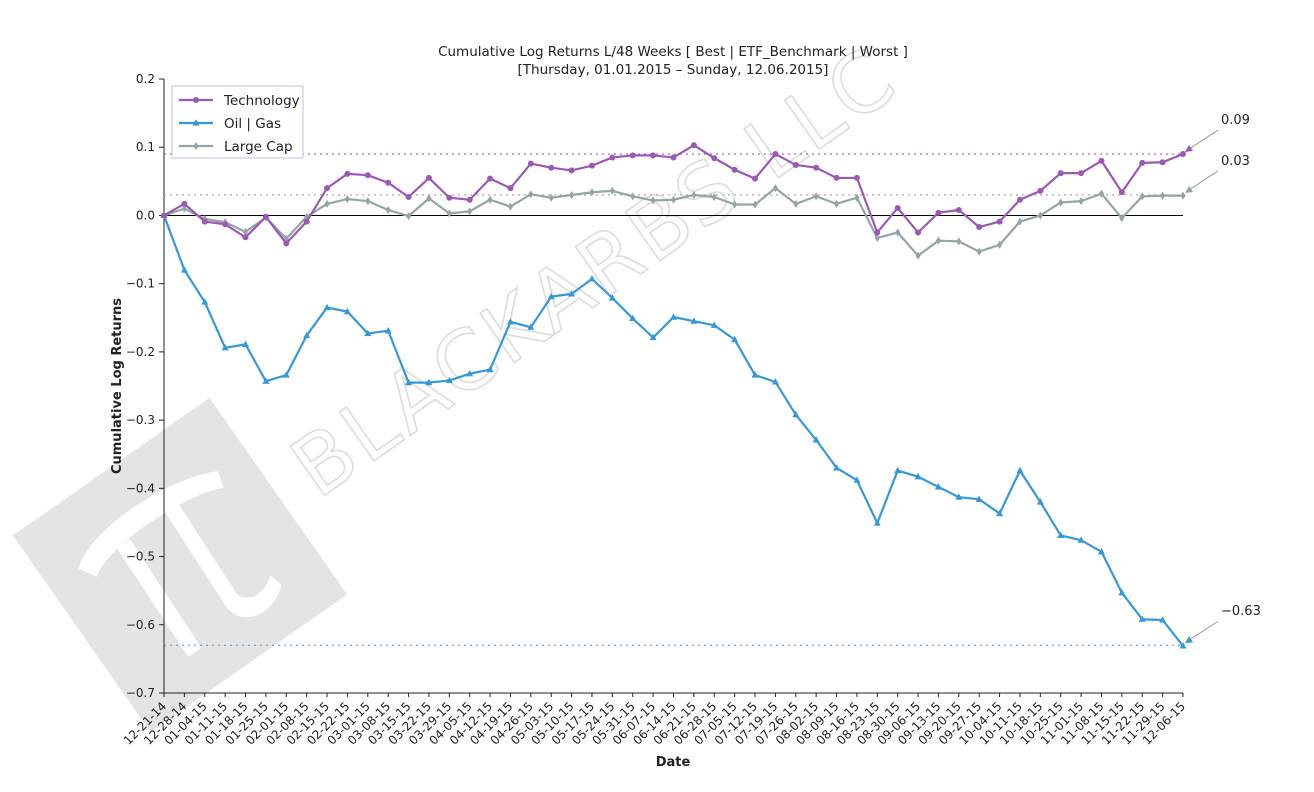 Image resolution: width=1314 pixels, height=792 pixels. I want to click on y-axis-label: Cumulative Log Returns, so click(117, 386).